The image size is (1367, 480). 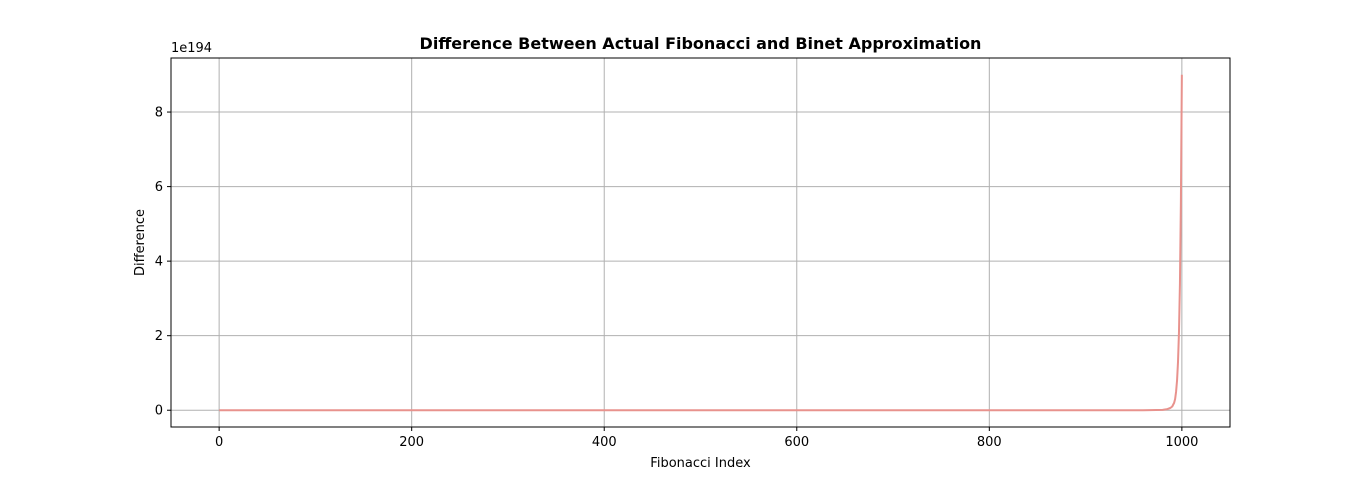 I want to click on y-tick-label: 0, so click(x=159, y=411).